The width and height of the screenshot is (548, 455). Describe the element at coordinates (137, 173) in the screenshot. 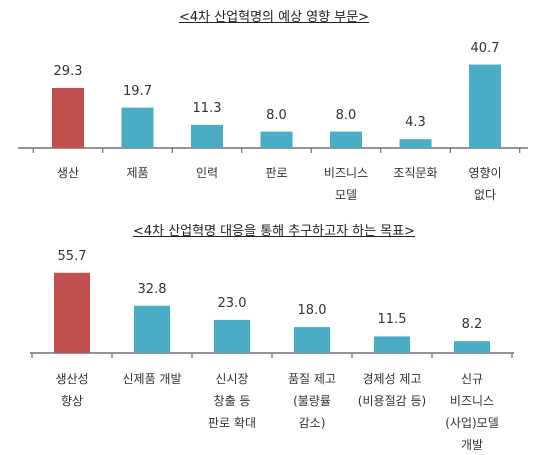

I see `x-tick-label: 제품` at that location.